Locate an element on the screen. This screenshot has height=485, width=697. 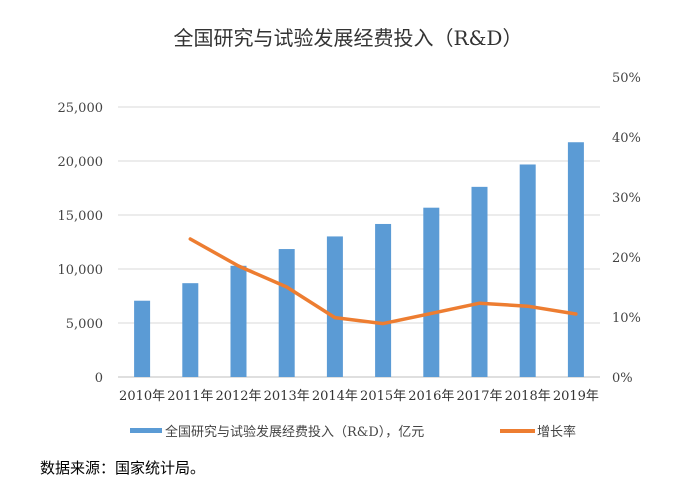
x-tick-label: 2016年 is located at coordinates (431, 396).